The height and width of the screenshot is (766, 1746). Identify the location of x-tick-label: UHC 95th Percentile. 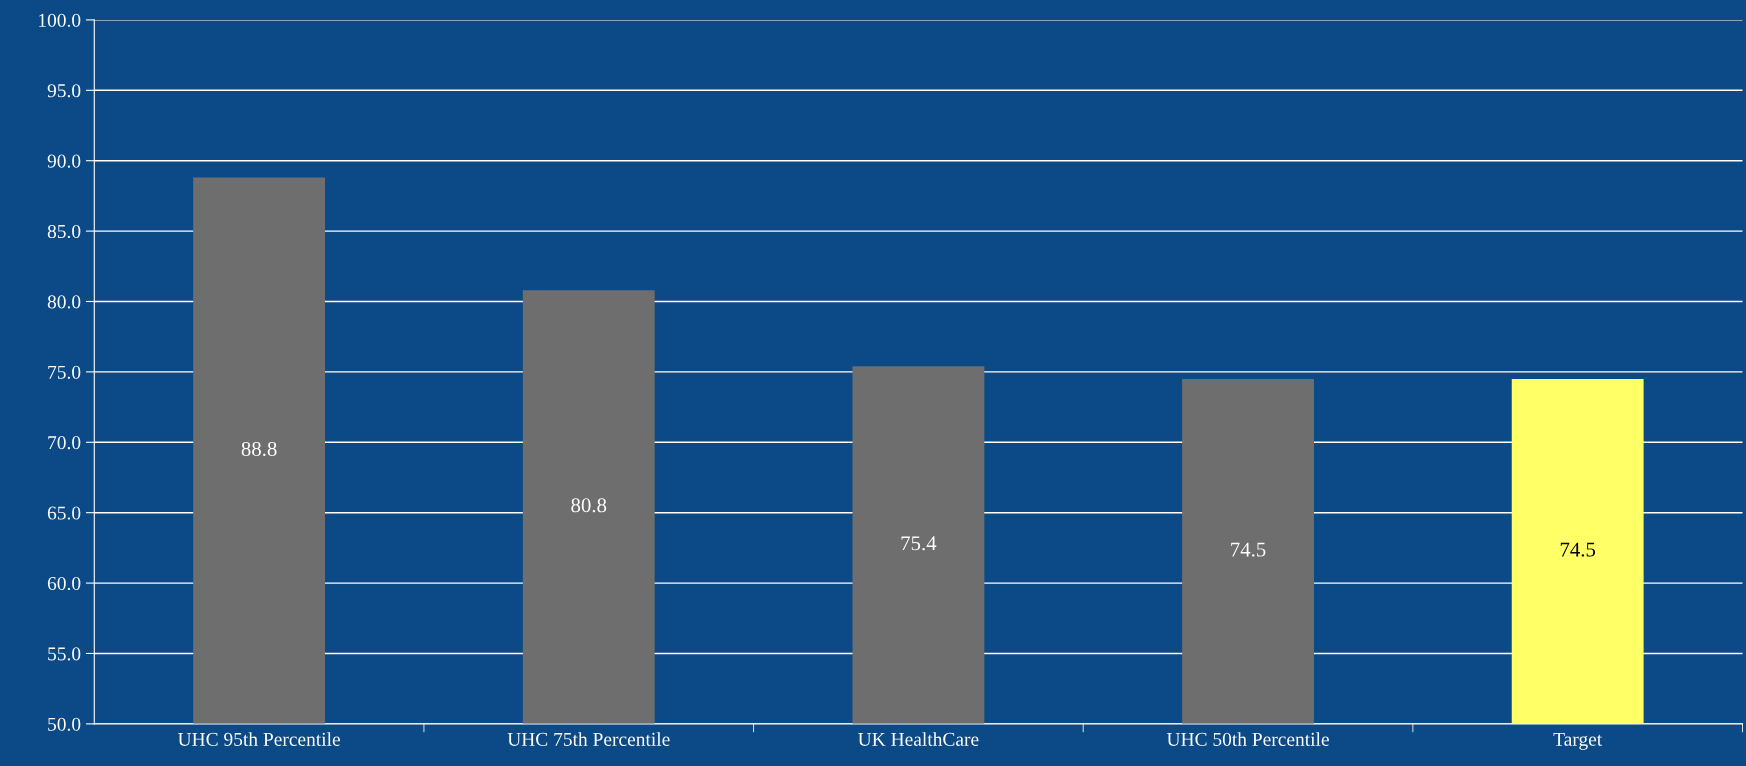
(258, 739).